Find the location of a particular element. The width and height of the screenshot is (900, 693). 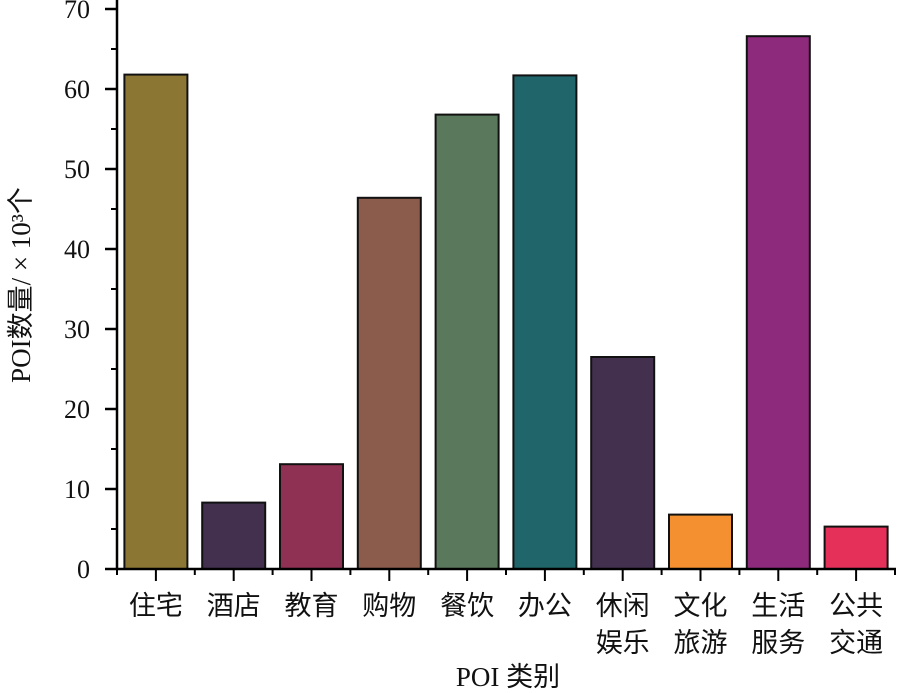

y-tick-label: 10 is located at coordinates (77, 489).